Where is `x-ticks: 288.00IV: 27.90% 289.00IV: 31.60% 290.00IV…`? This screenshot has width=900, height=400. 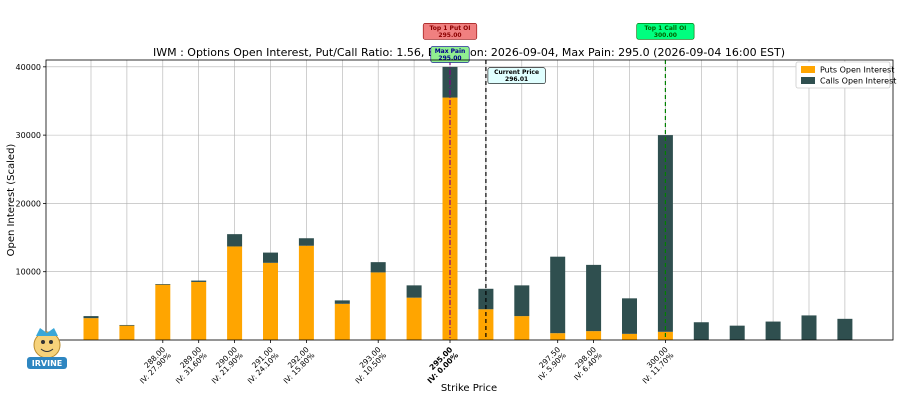
x-ticks: 288.00IV: 27.90% 289.00IV: 31.60% 290.00IV… is located at coordinates (404, 363).